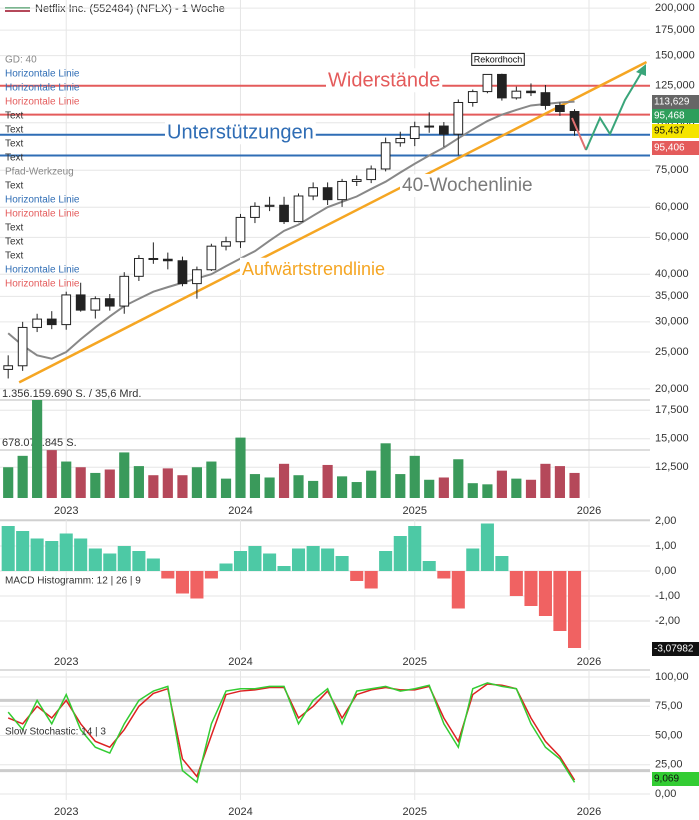  What do you see at coordinates (415, 511) in the screenshot?
I see `x-tick-label: 2025` at bounding box center [415, 511].